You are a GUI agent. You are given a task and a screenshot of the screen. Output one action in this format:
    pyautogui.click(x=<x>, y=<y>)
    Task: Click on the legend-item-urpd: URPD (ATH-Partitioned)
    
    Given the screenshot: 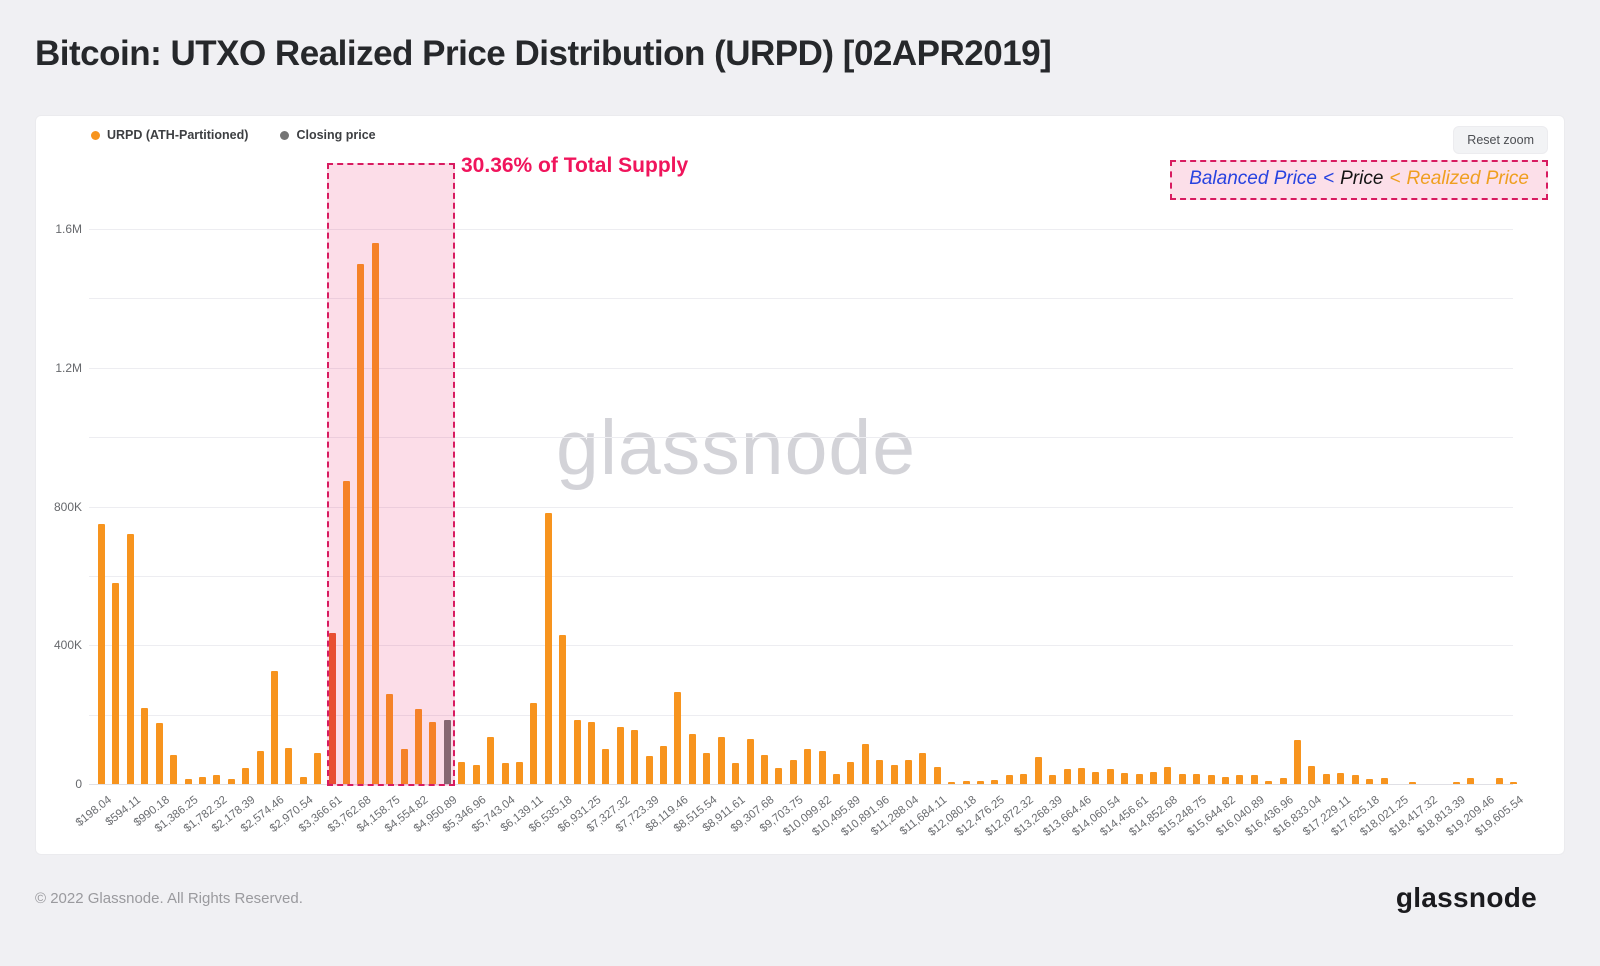 What is the action you would take?
    pyautogui.click(x=169, y=135)
    